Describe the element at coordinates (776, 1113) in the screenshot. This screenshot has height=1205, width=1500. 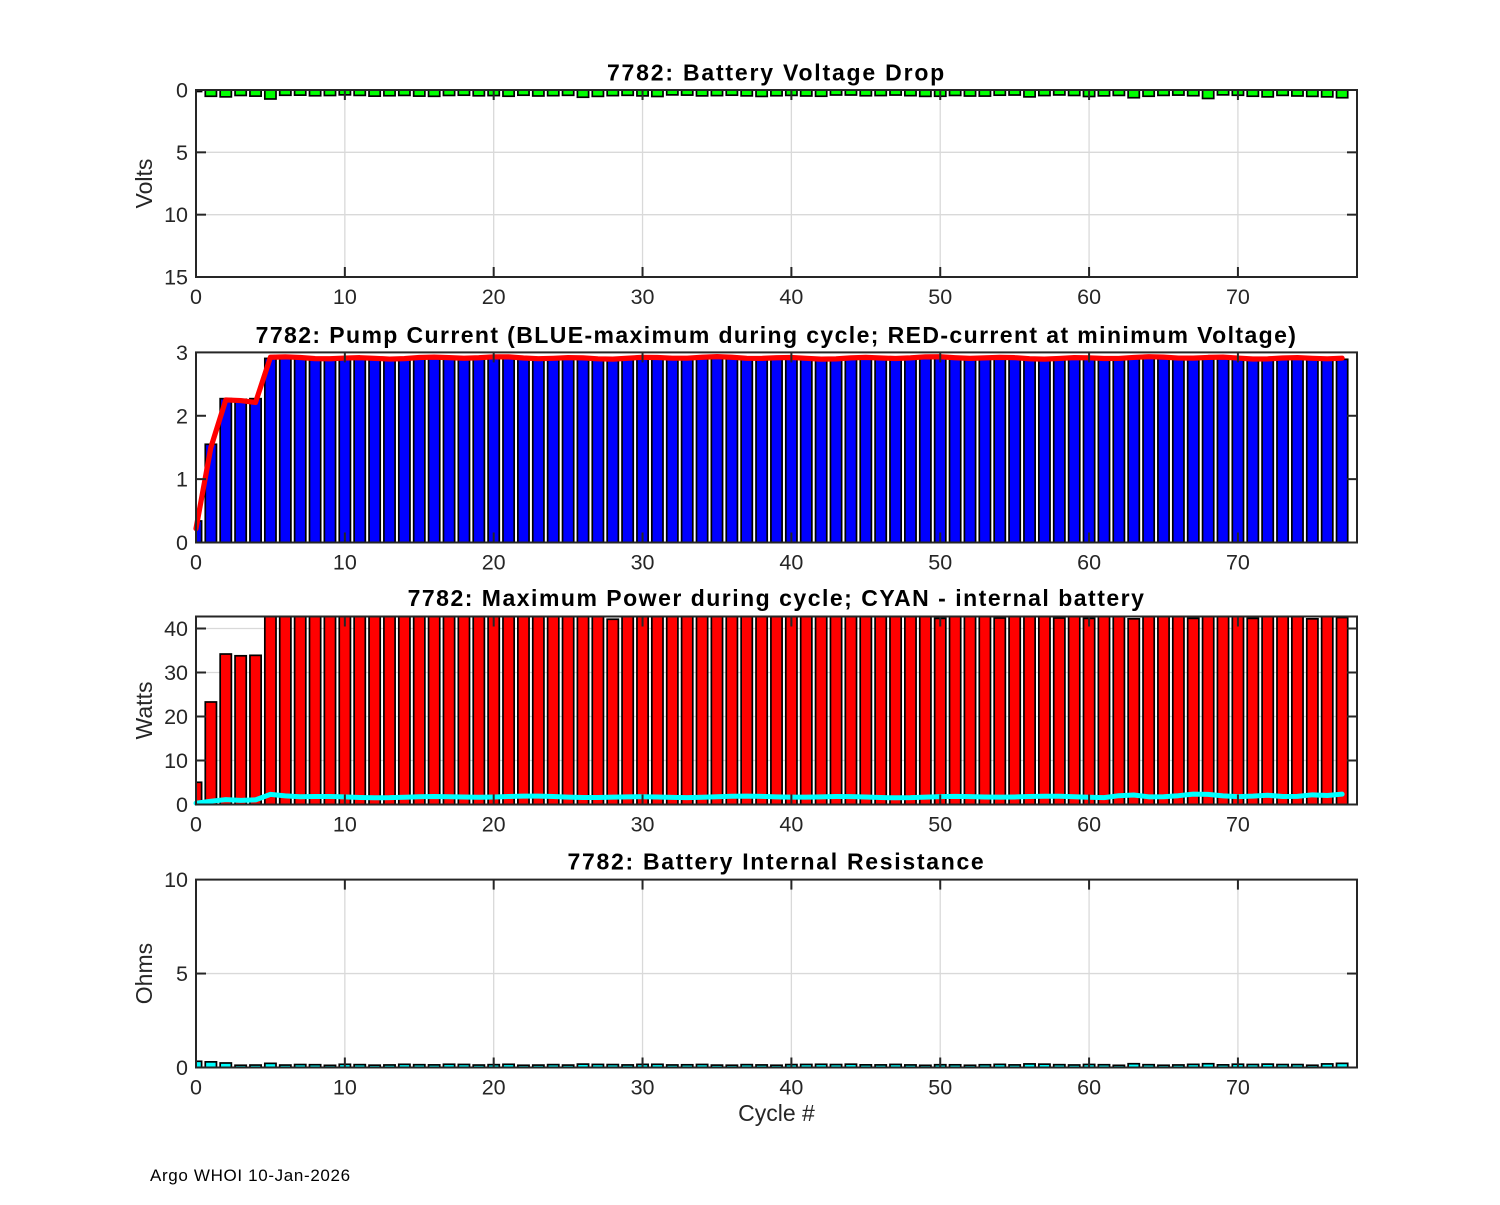
I see `svg-text: Cycle #` at that location.